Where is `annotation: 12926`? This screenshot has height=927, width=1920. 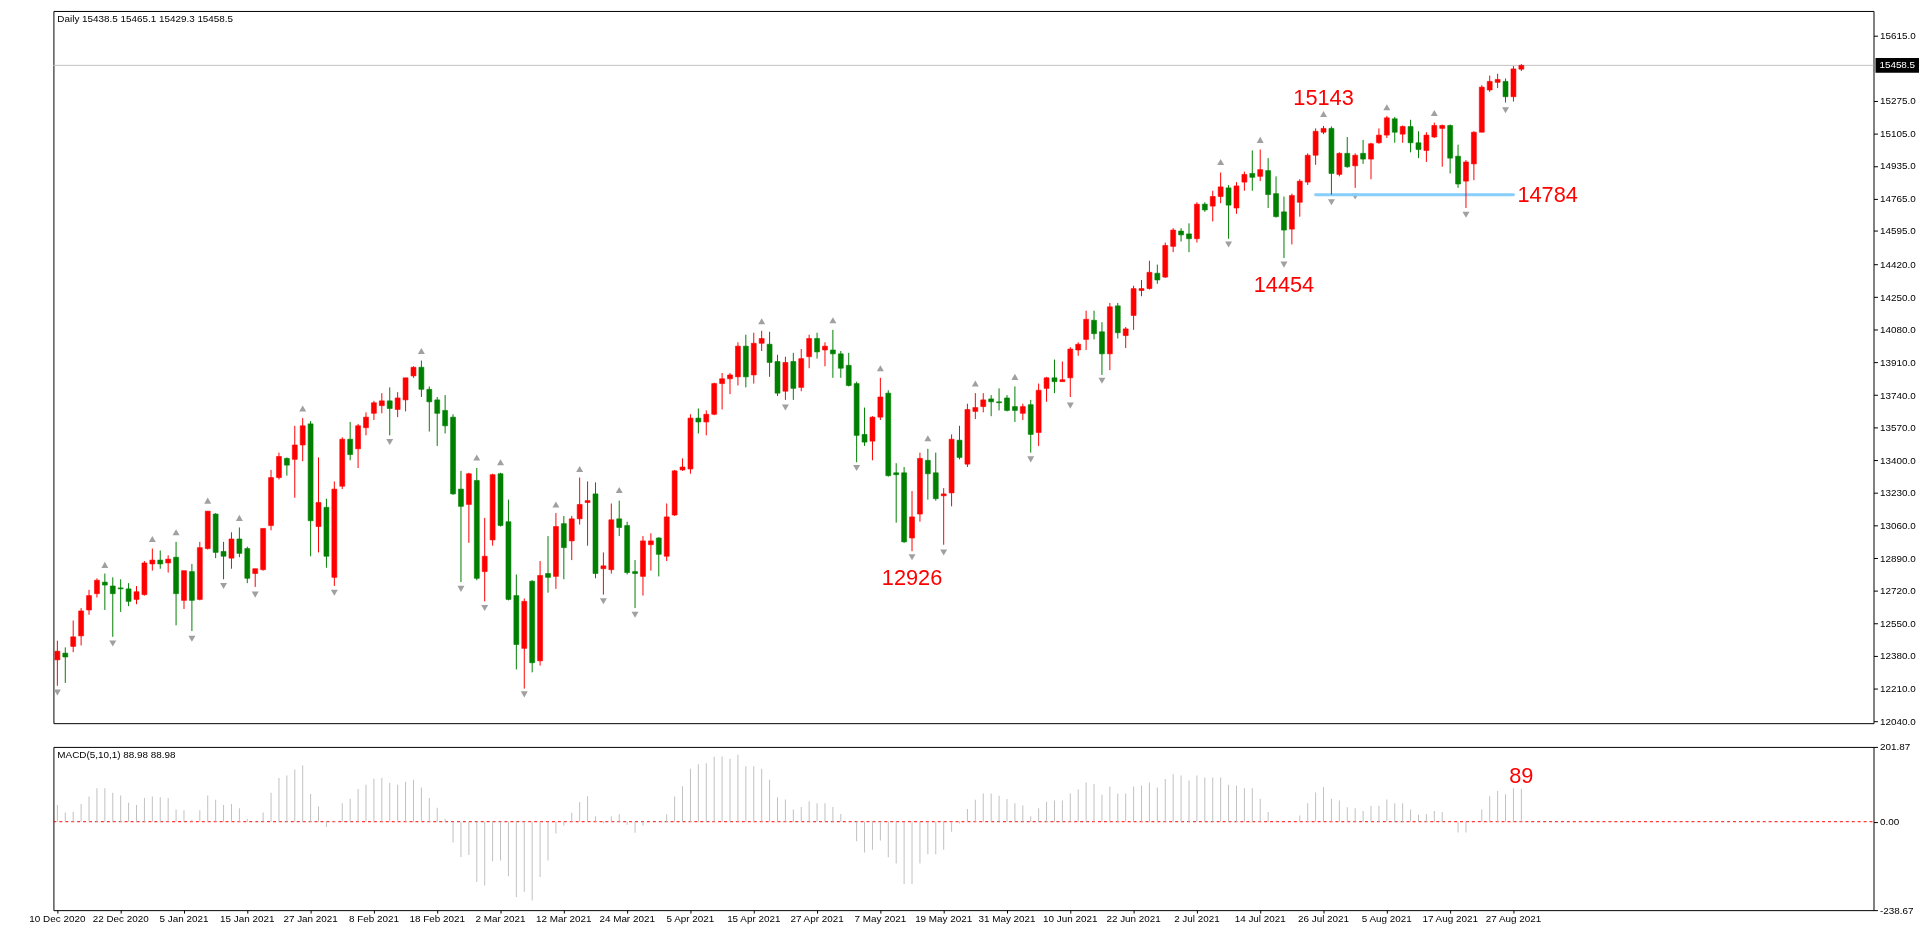
annotation: 12926 is located at coordinates (912, 577).